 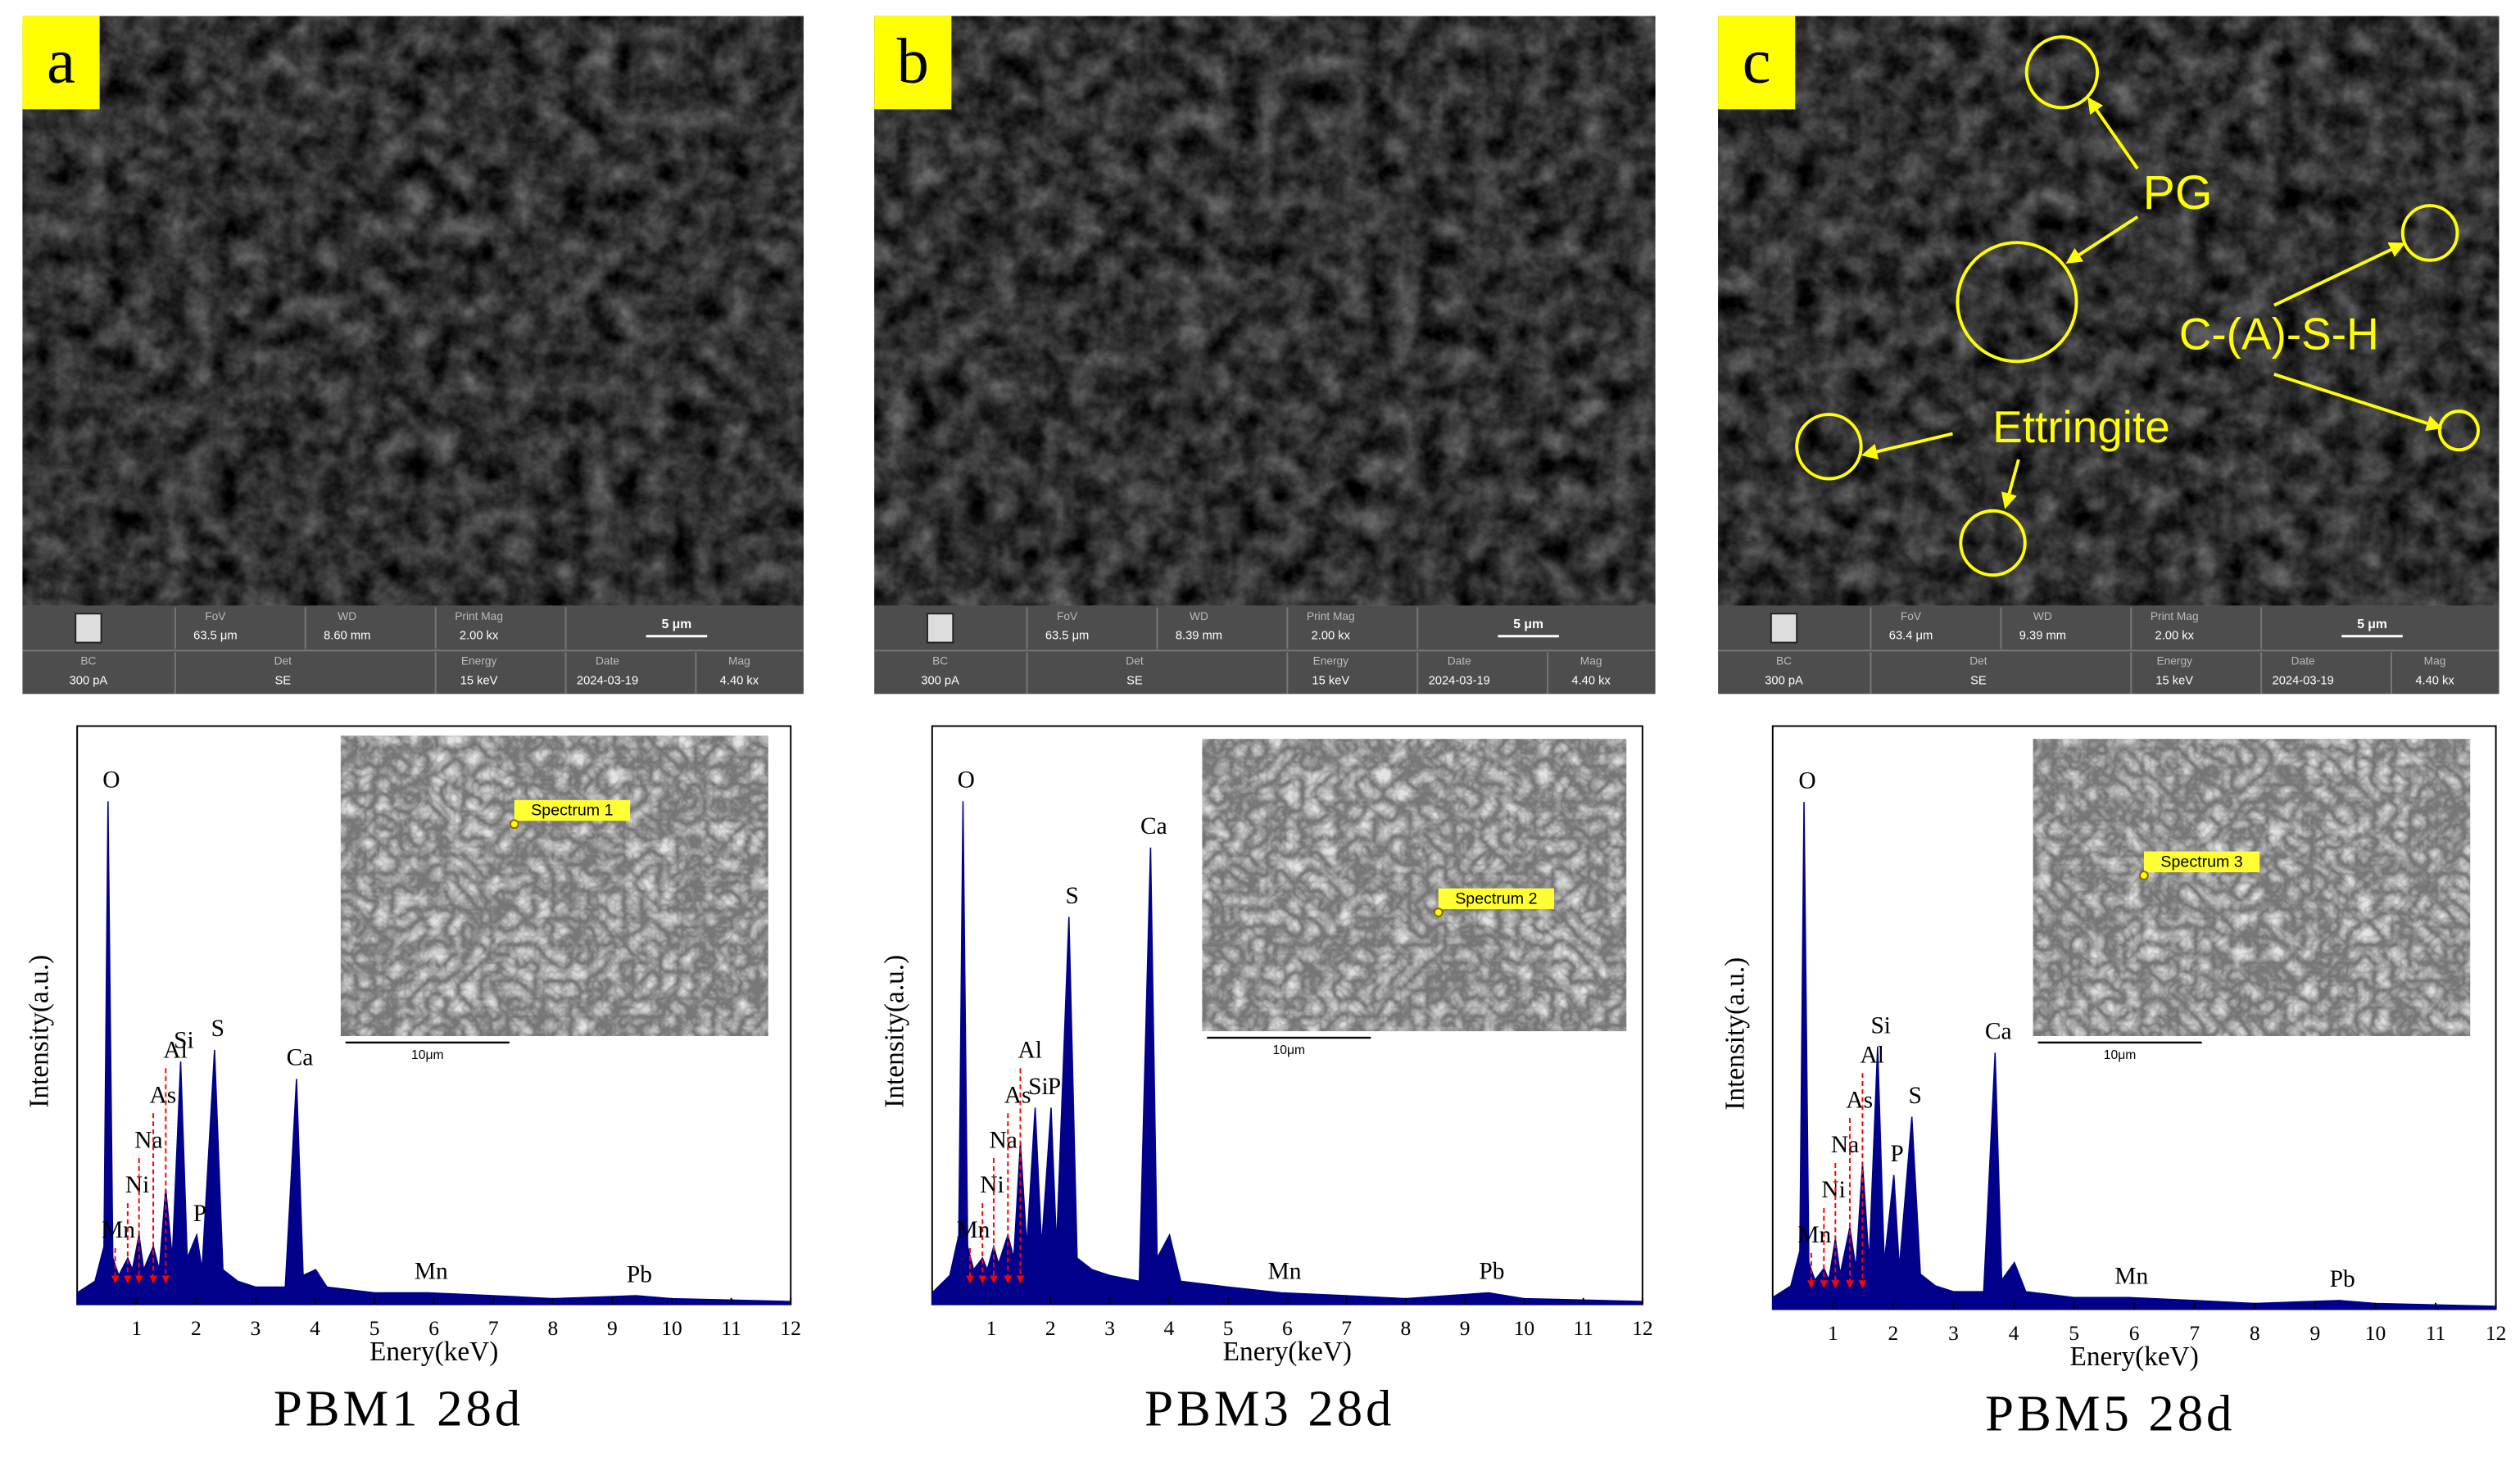 I want to click on x-tick-label: 7, so click(x=494, y=1328).